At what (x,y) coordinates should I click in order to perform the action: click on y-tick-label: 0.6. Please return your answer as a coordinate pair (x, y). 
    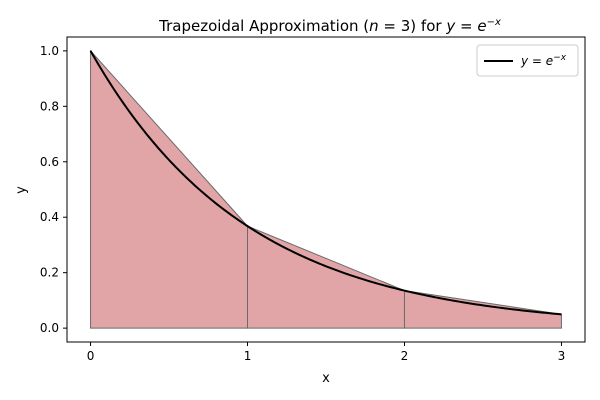
    Looking at the image, I should click on (49, 162).